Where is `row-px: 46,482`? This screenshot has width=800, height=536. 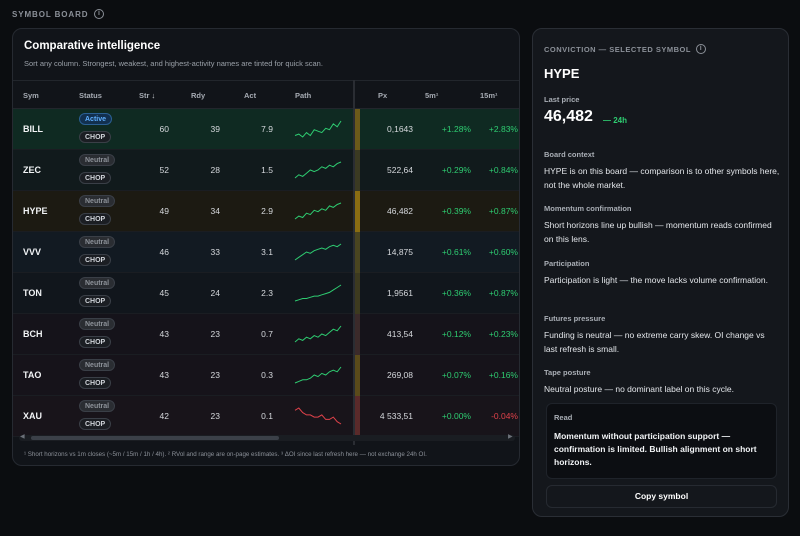 row-px: 46,482 is located at coordinates (400, 211).